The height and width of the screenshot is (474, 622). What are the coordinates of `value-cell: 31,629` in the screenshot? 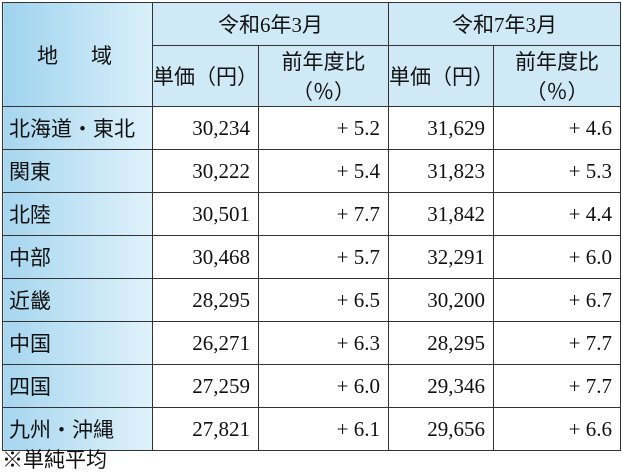 It's located at (441, 128).